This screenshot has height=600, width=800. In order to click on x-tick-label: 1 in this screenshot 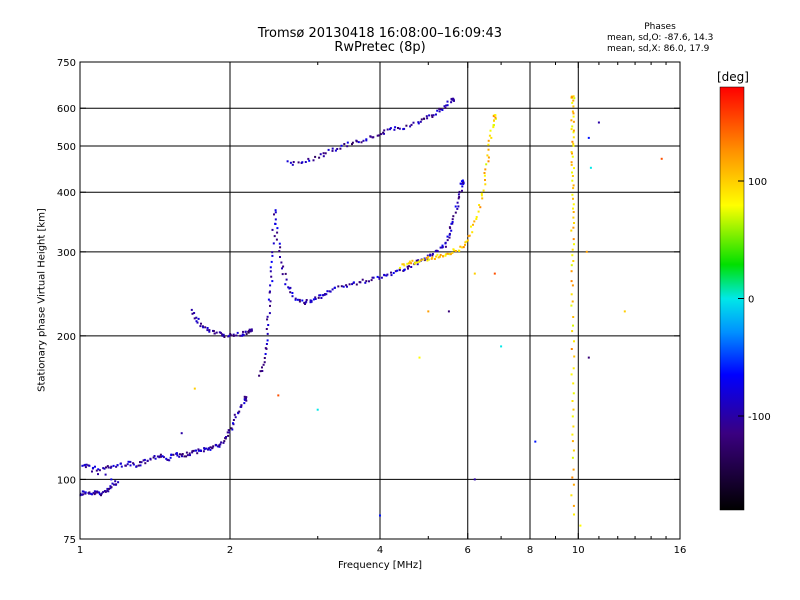, I will do `click(80, 550)`.